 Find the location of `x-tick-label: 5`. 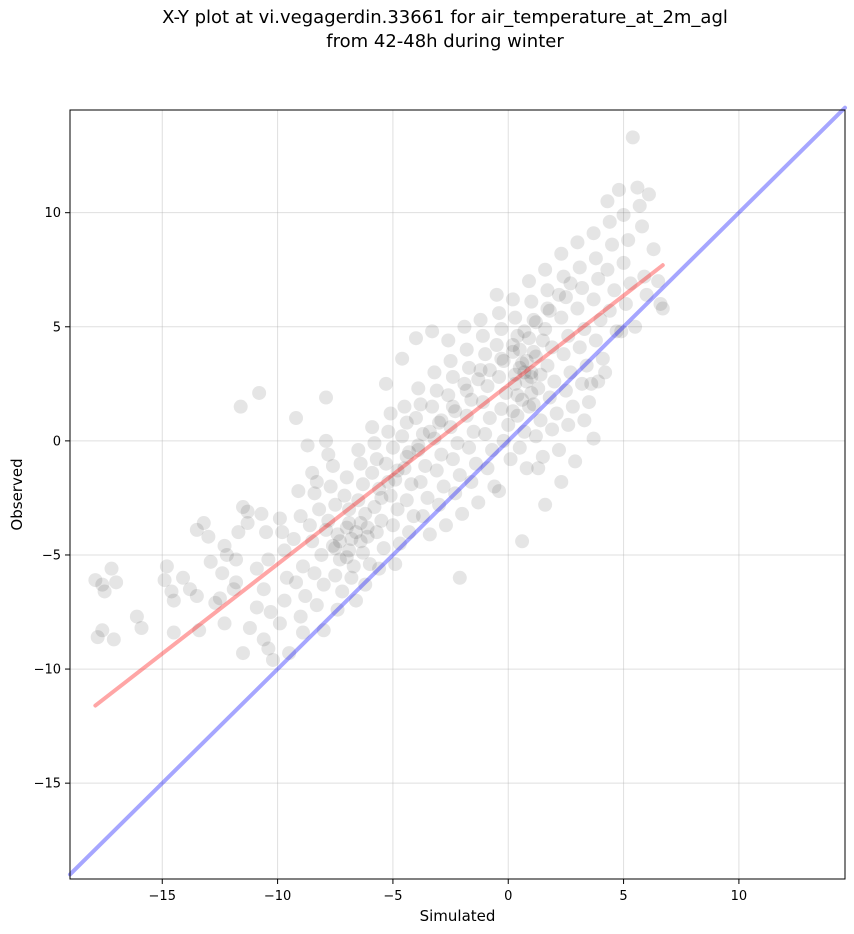

x-tick-label: 5 is located at coordinates (623, 896).